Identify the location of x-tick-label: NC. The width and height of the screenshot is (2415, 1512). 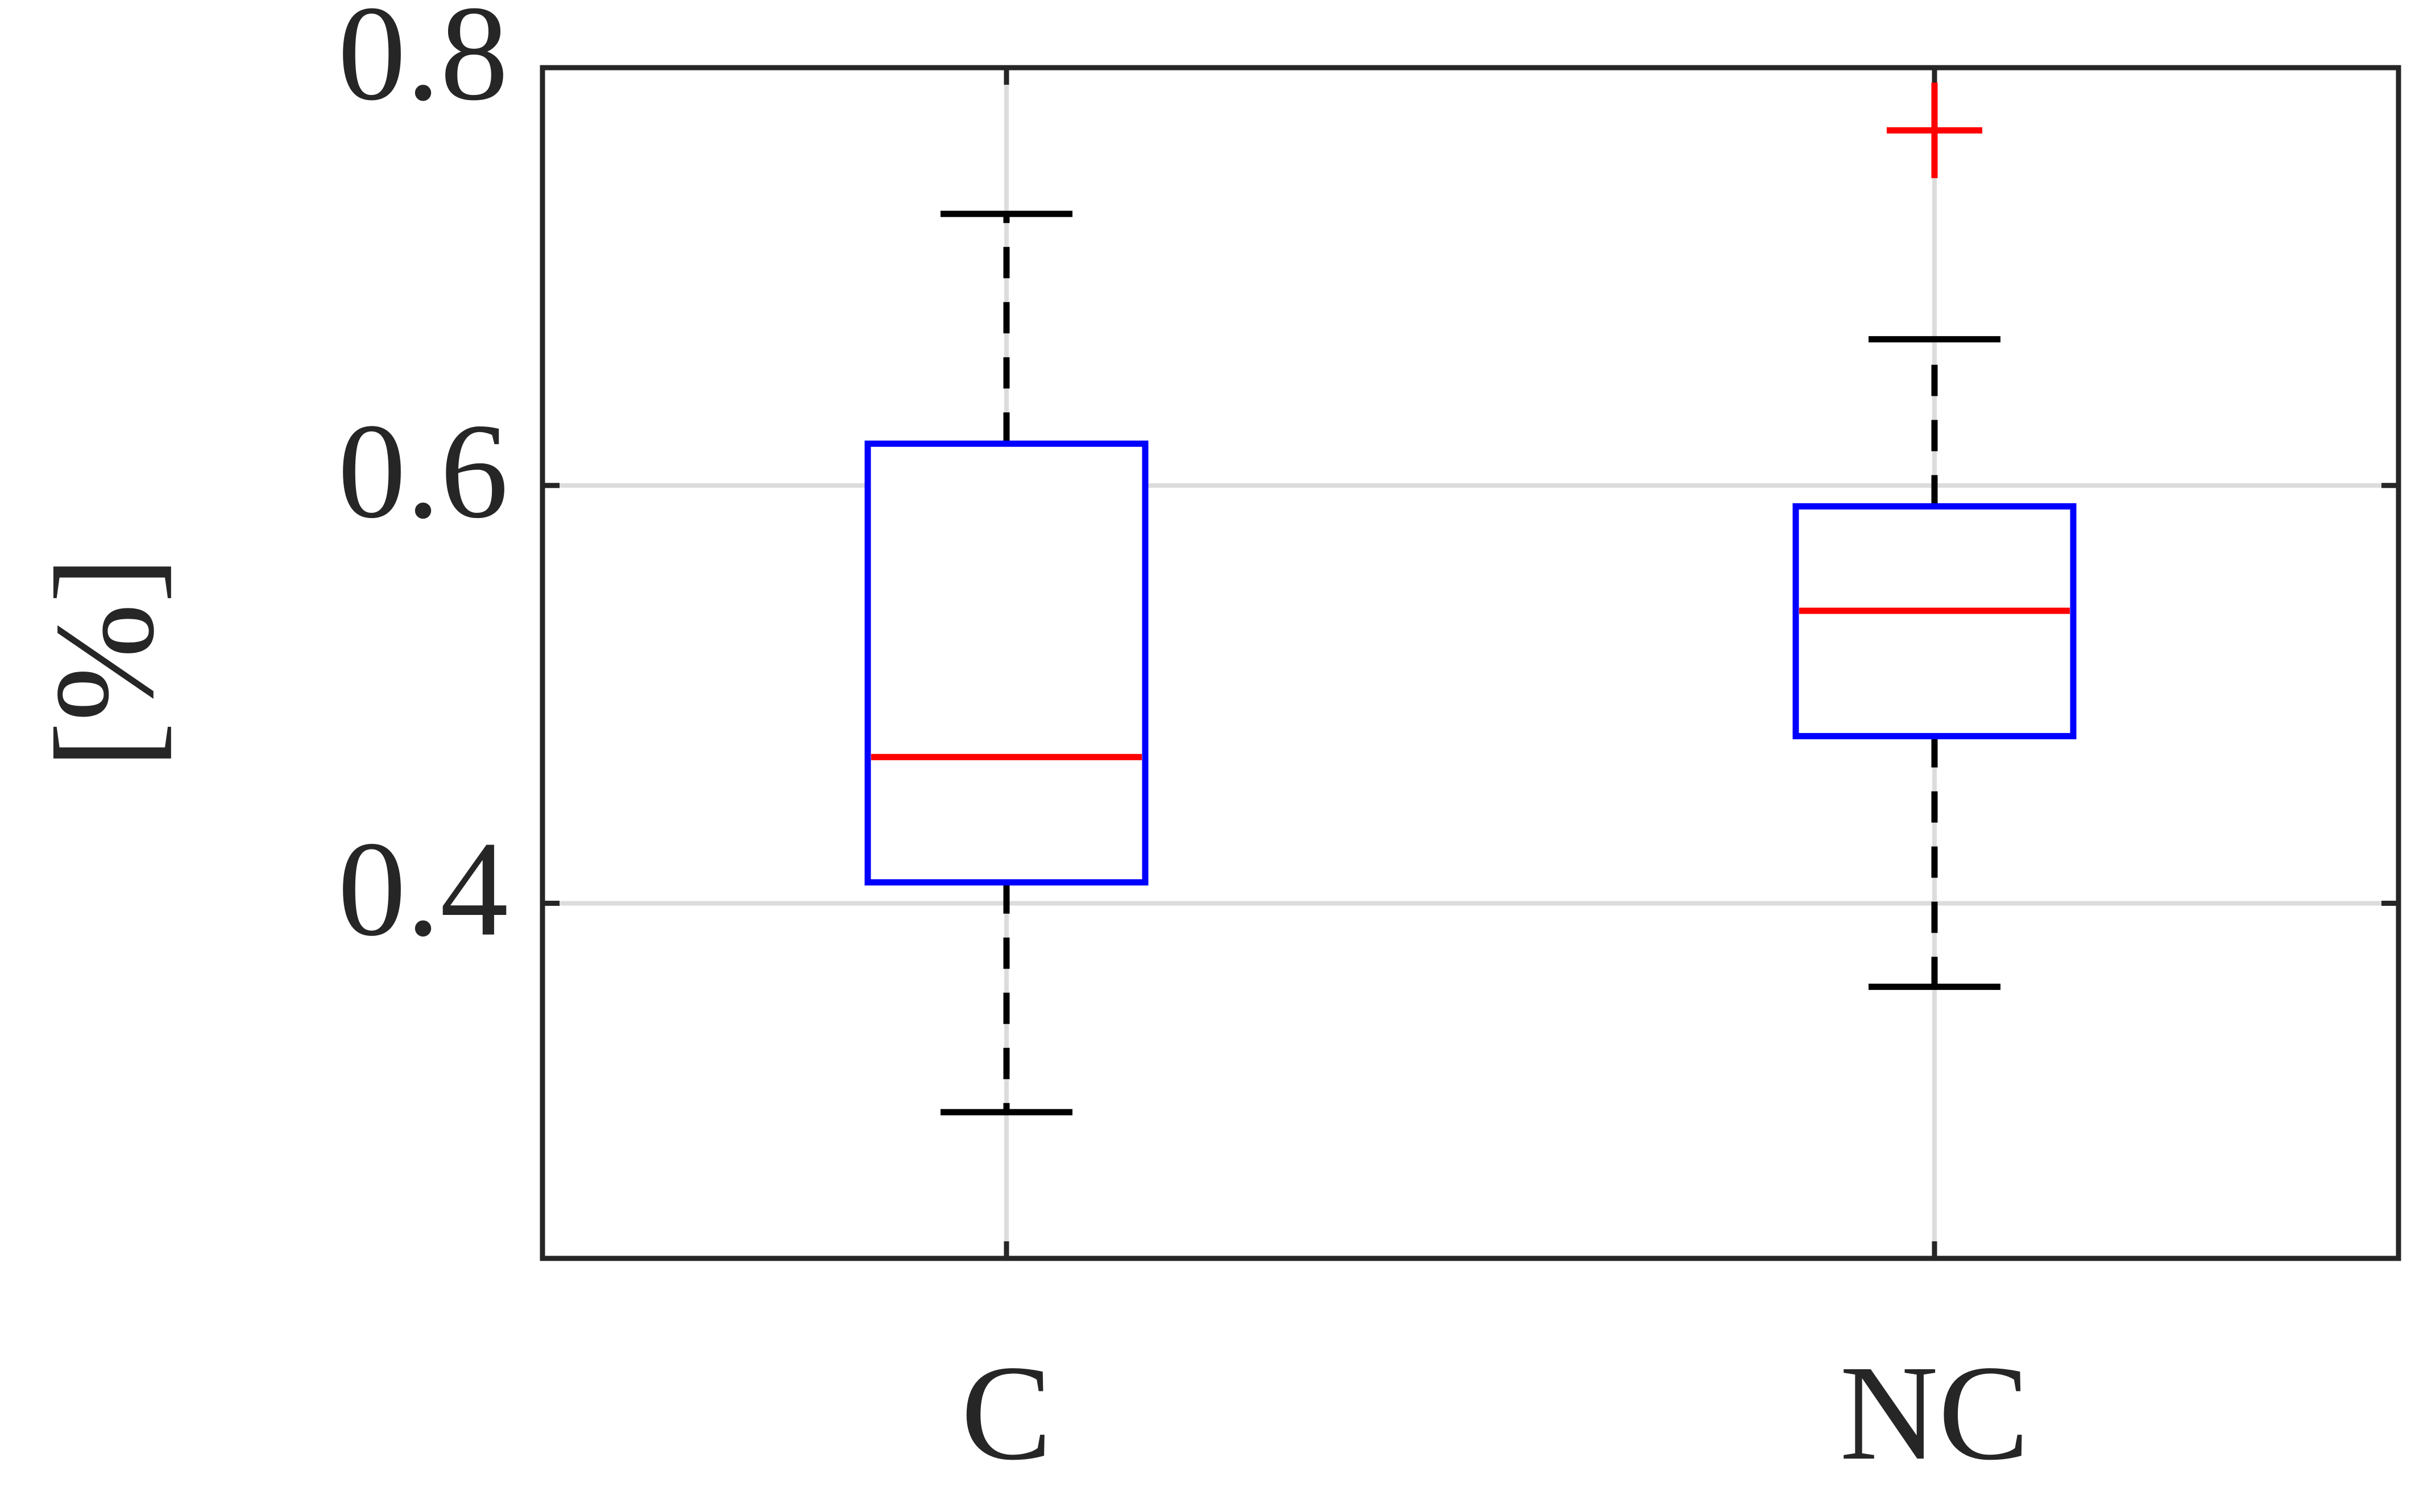
(1934, 1412).